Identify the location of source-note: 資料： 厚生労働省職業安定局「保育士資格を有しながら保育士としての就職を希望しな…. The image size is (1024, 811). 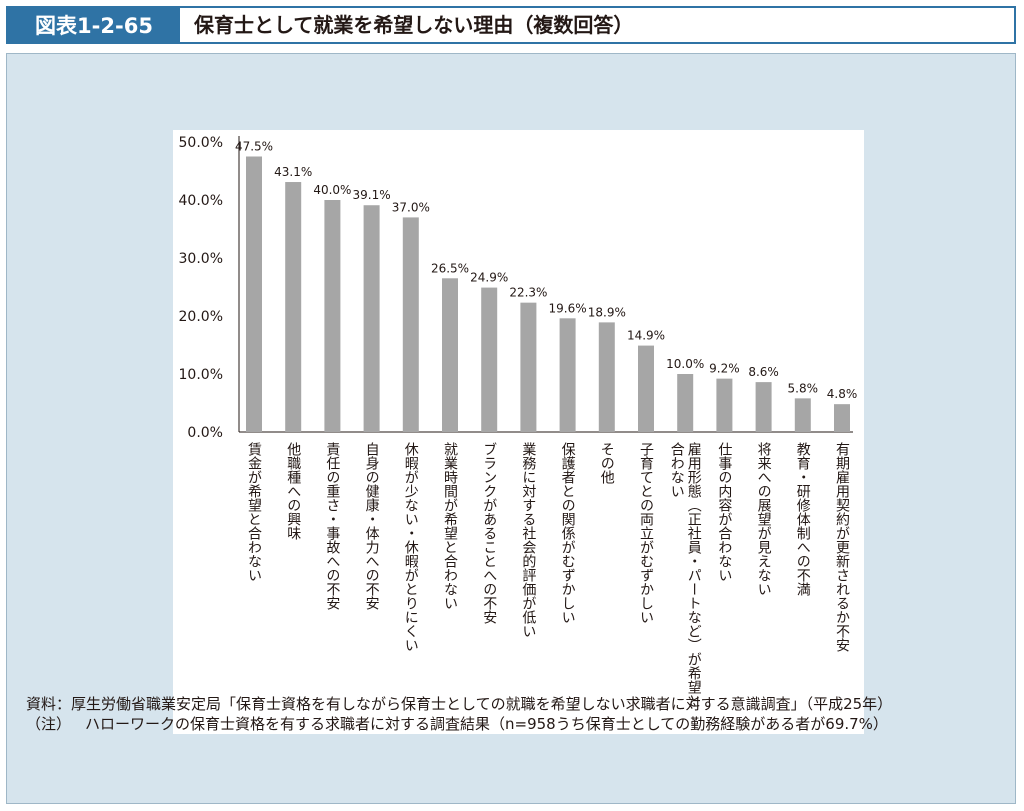
(515, 704).